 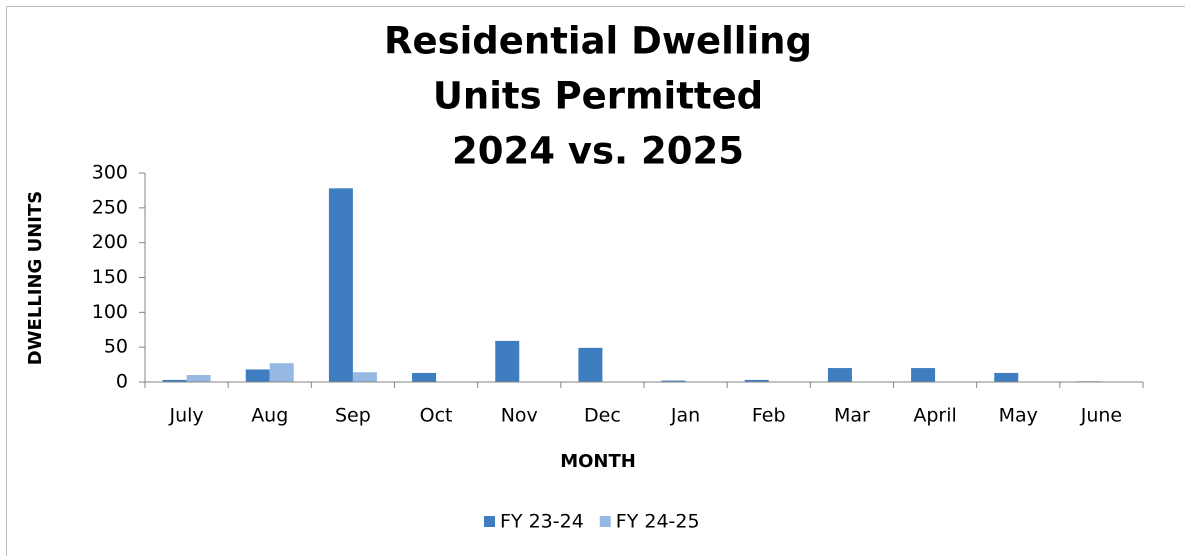 I want to click on x-tick-label: May, so click(x=1018, y=416).